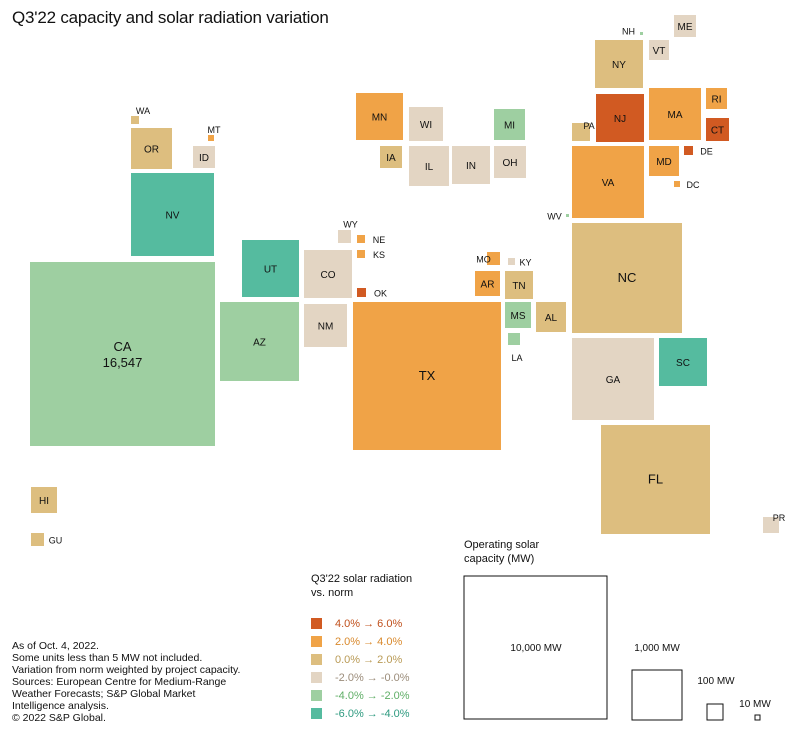  I want to click on state-tile-nh, so click(641, 33).